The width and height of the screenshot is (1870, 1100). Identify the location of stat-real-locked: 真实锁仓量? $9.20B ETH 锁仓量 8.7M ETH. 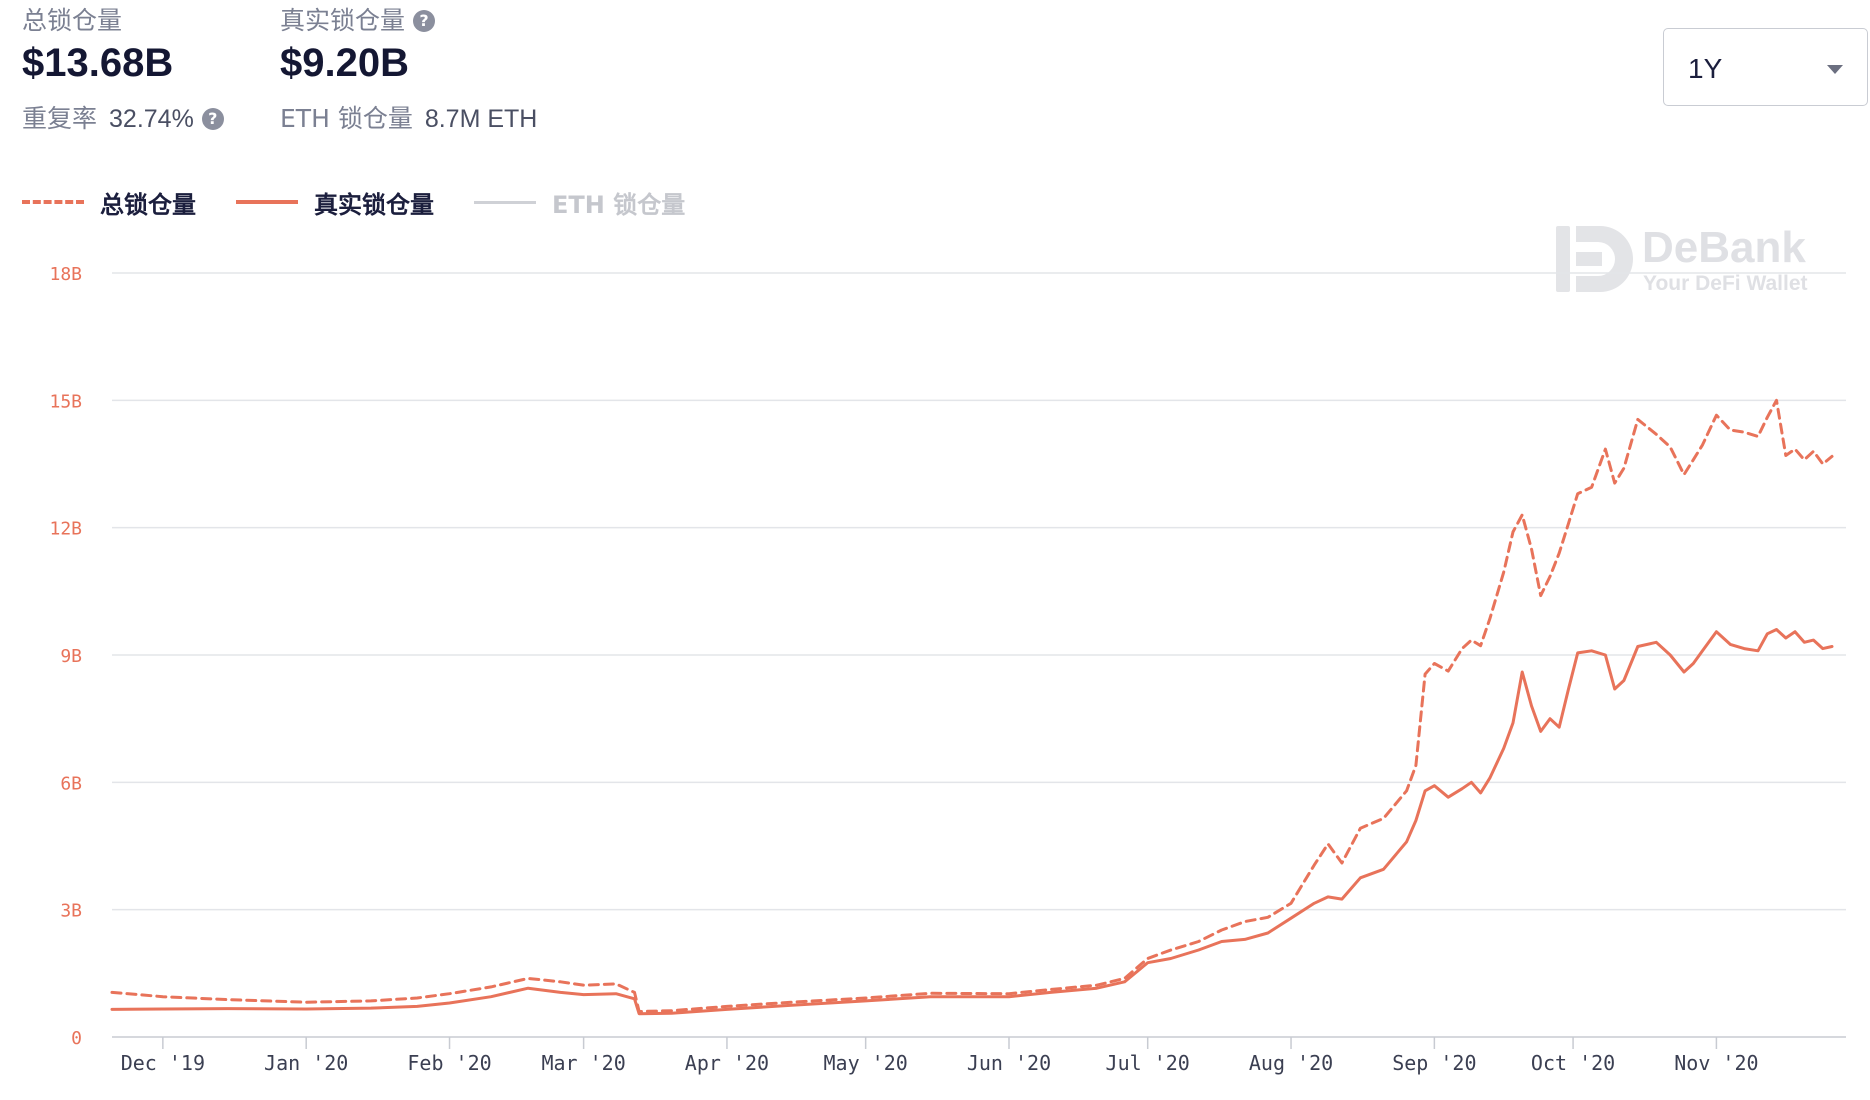
(408, 70).